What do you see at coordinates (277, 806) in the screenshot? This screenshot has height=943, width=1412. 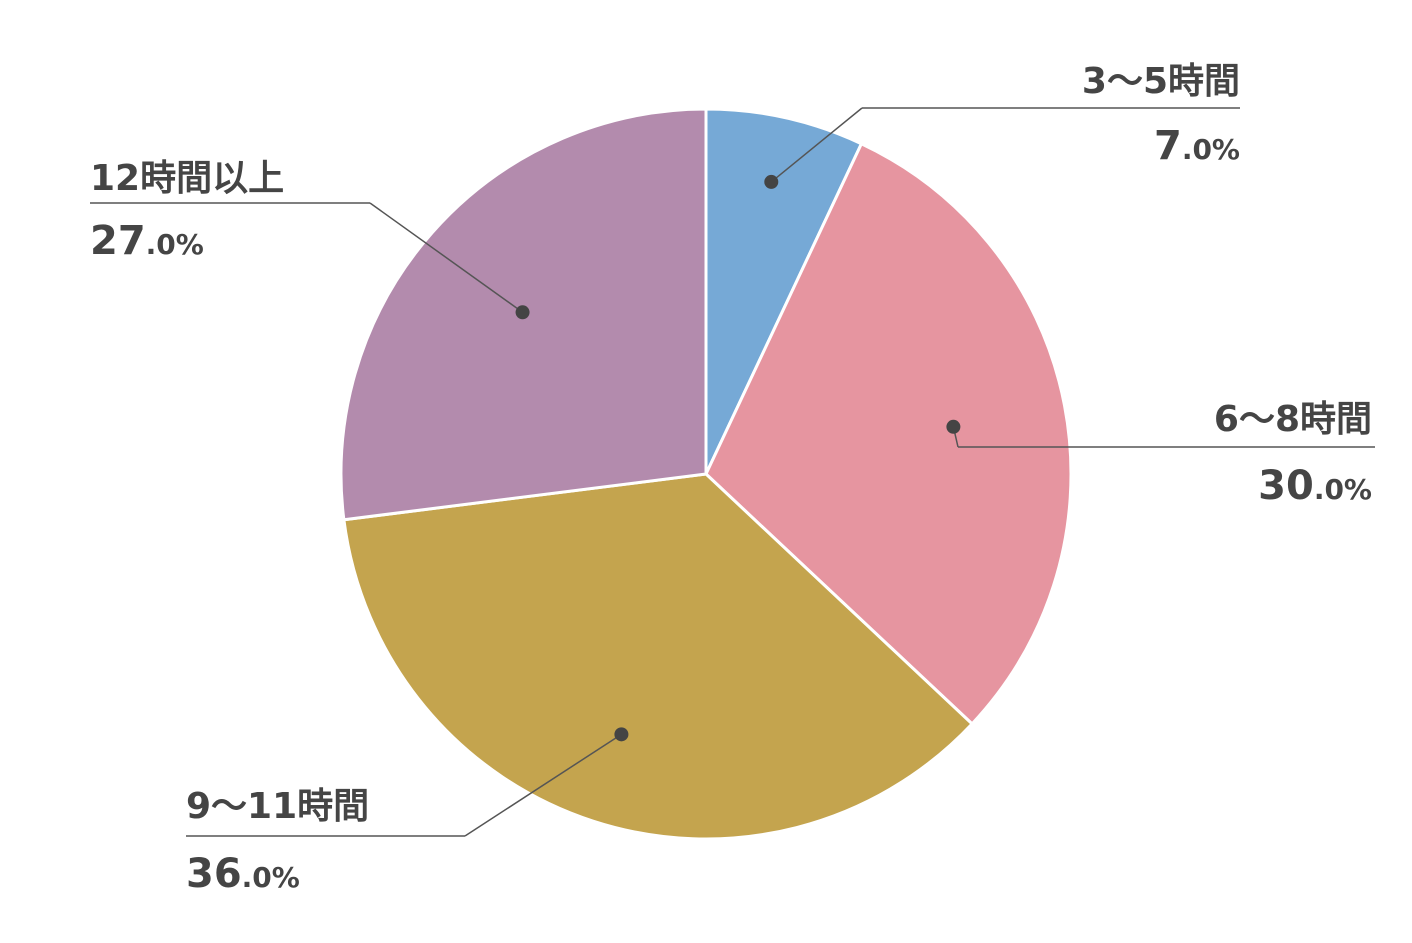 I see `category-label: 9〜11時間` at bounding box center [277, 806].